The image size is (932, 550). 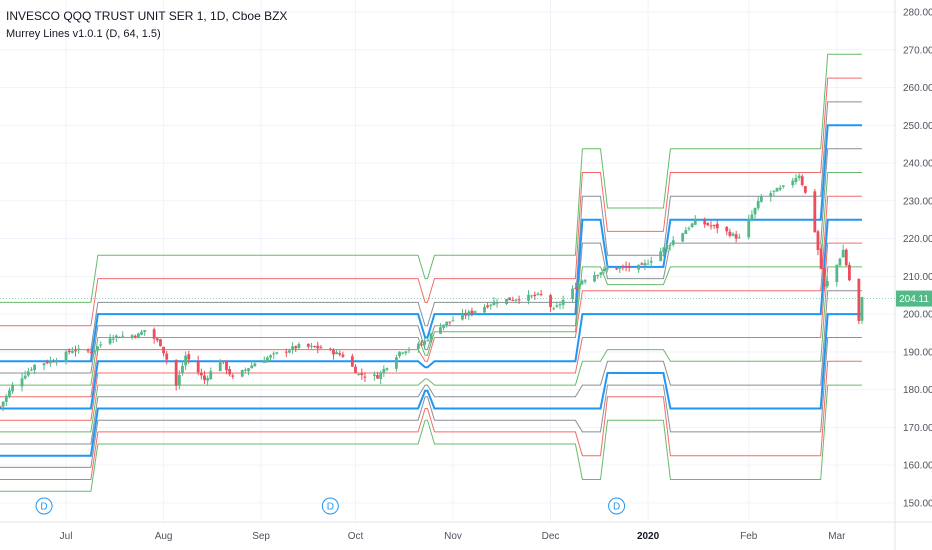 I want to click on time-axis: Jul Aug Sep Oct Nov Dec 2020 Feb Mar, so click(x=466, y=531).